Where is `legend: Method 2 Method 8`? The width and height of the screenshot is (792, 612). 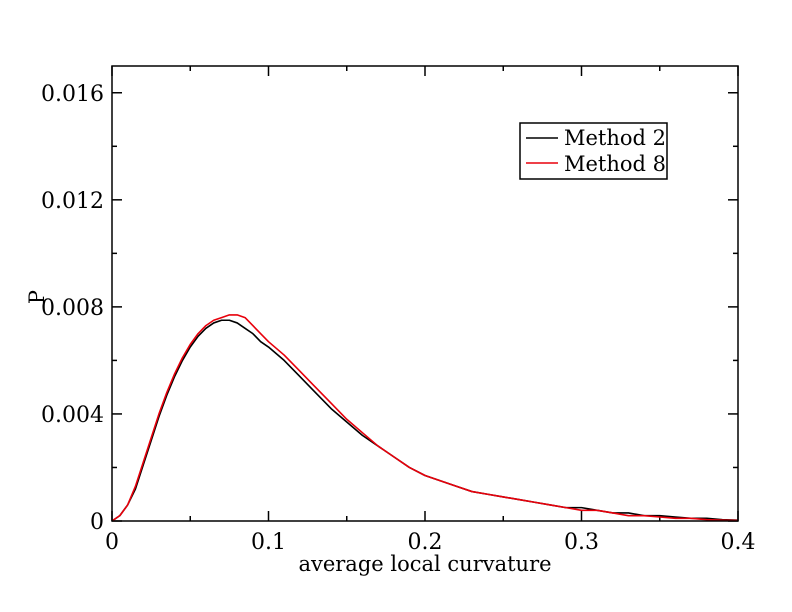
legend: Method 2 Method 8 is located at coordinates (593, 151).